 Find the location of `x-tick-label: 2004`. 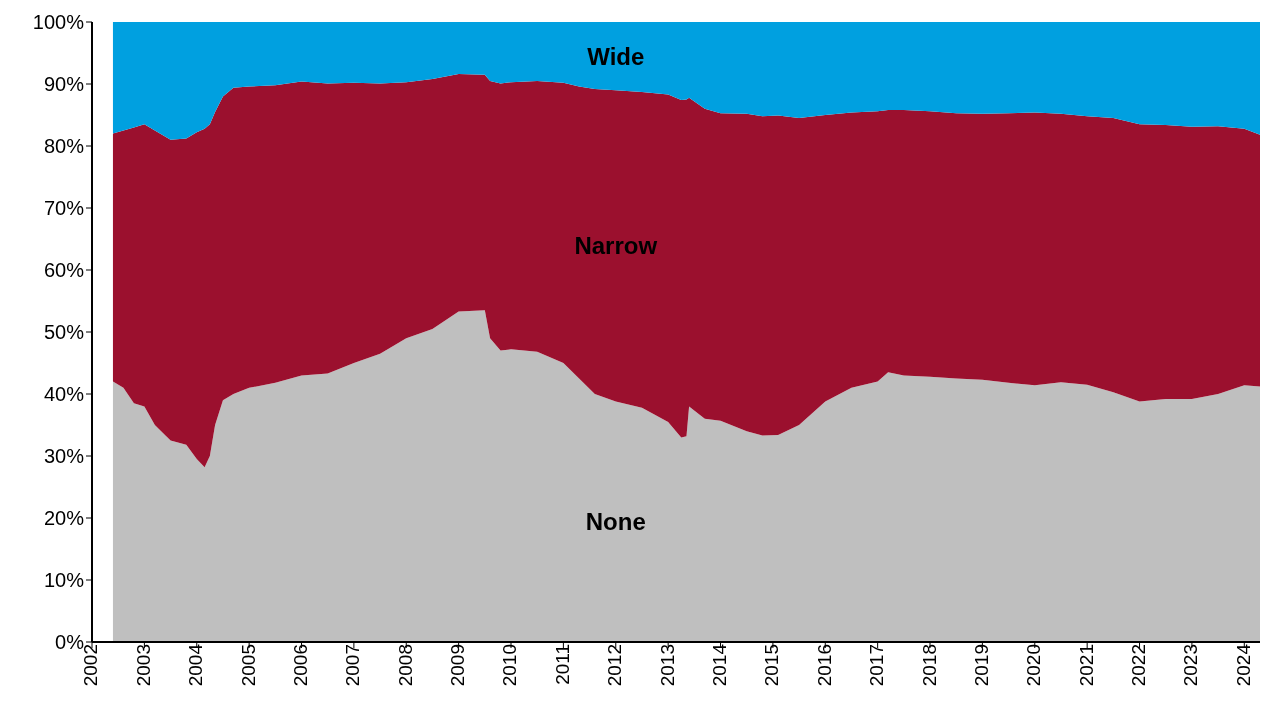

x-tick-label: 2004 is located at coordinates (196, 665).